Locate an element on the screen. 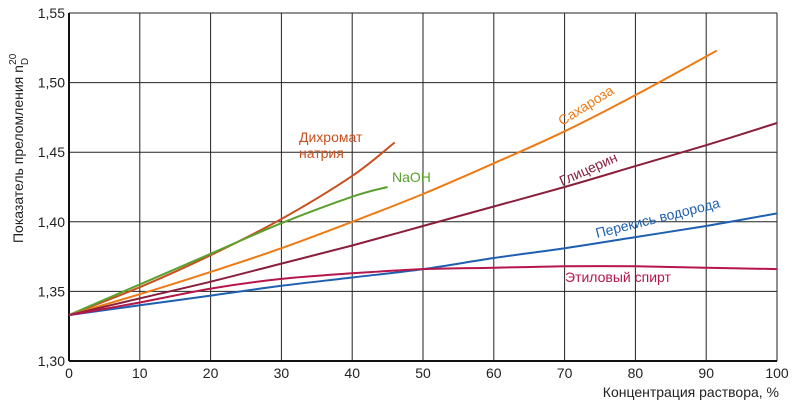  x-tick-label: 20 is located at coordinates (211, 373).